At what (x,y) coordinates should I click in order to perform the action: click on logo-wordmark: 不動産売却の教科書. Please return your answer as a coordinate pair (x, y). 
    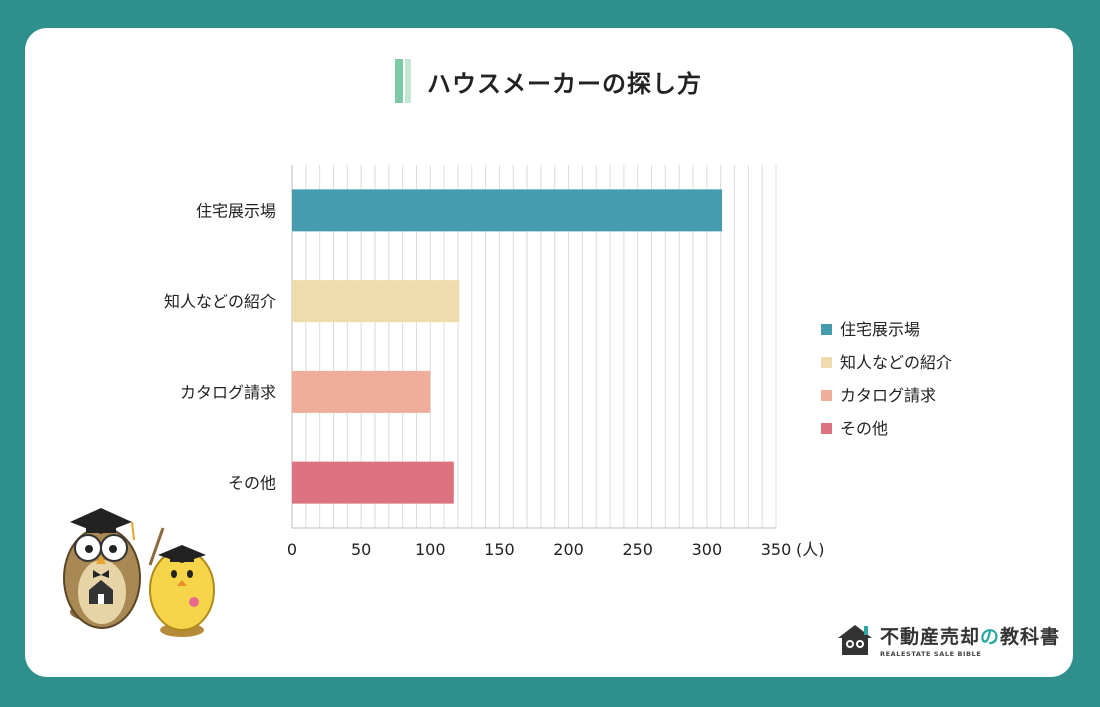
    Looking at the image, I should click on (970, 635).